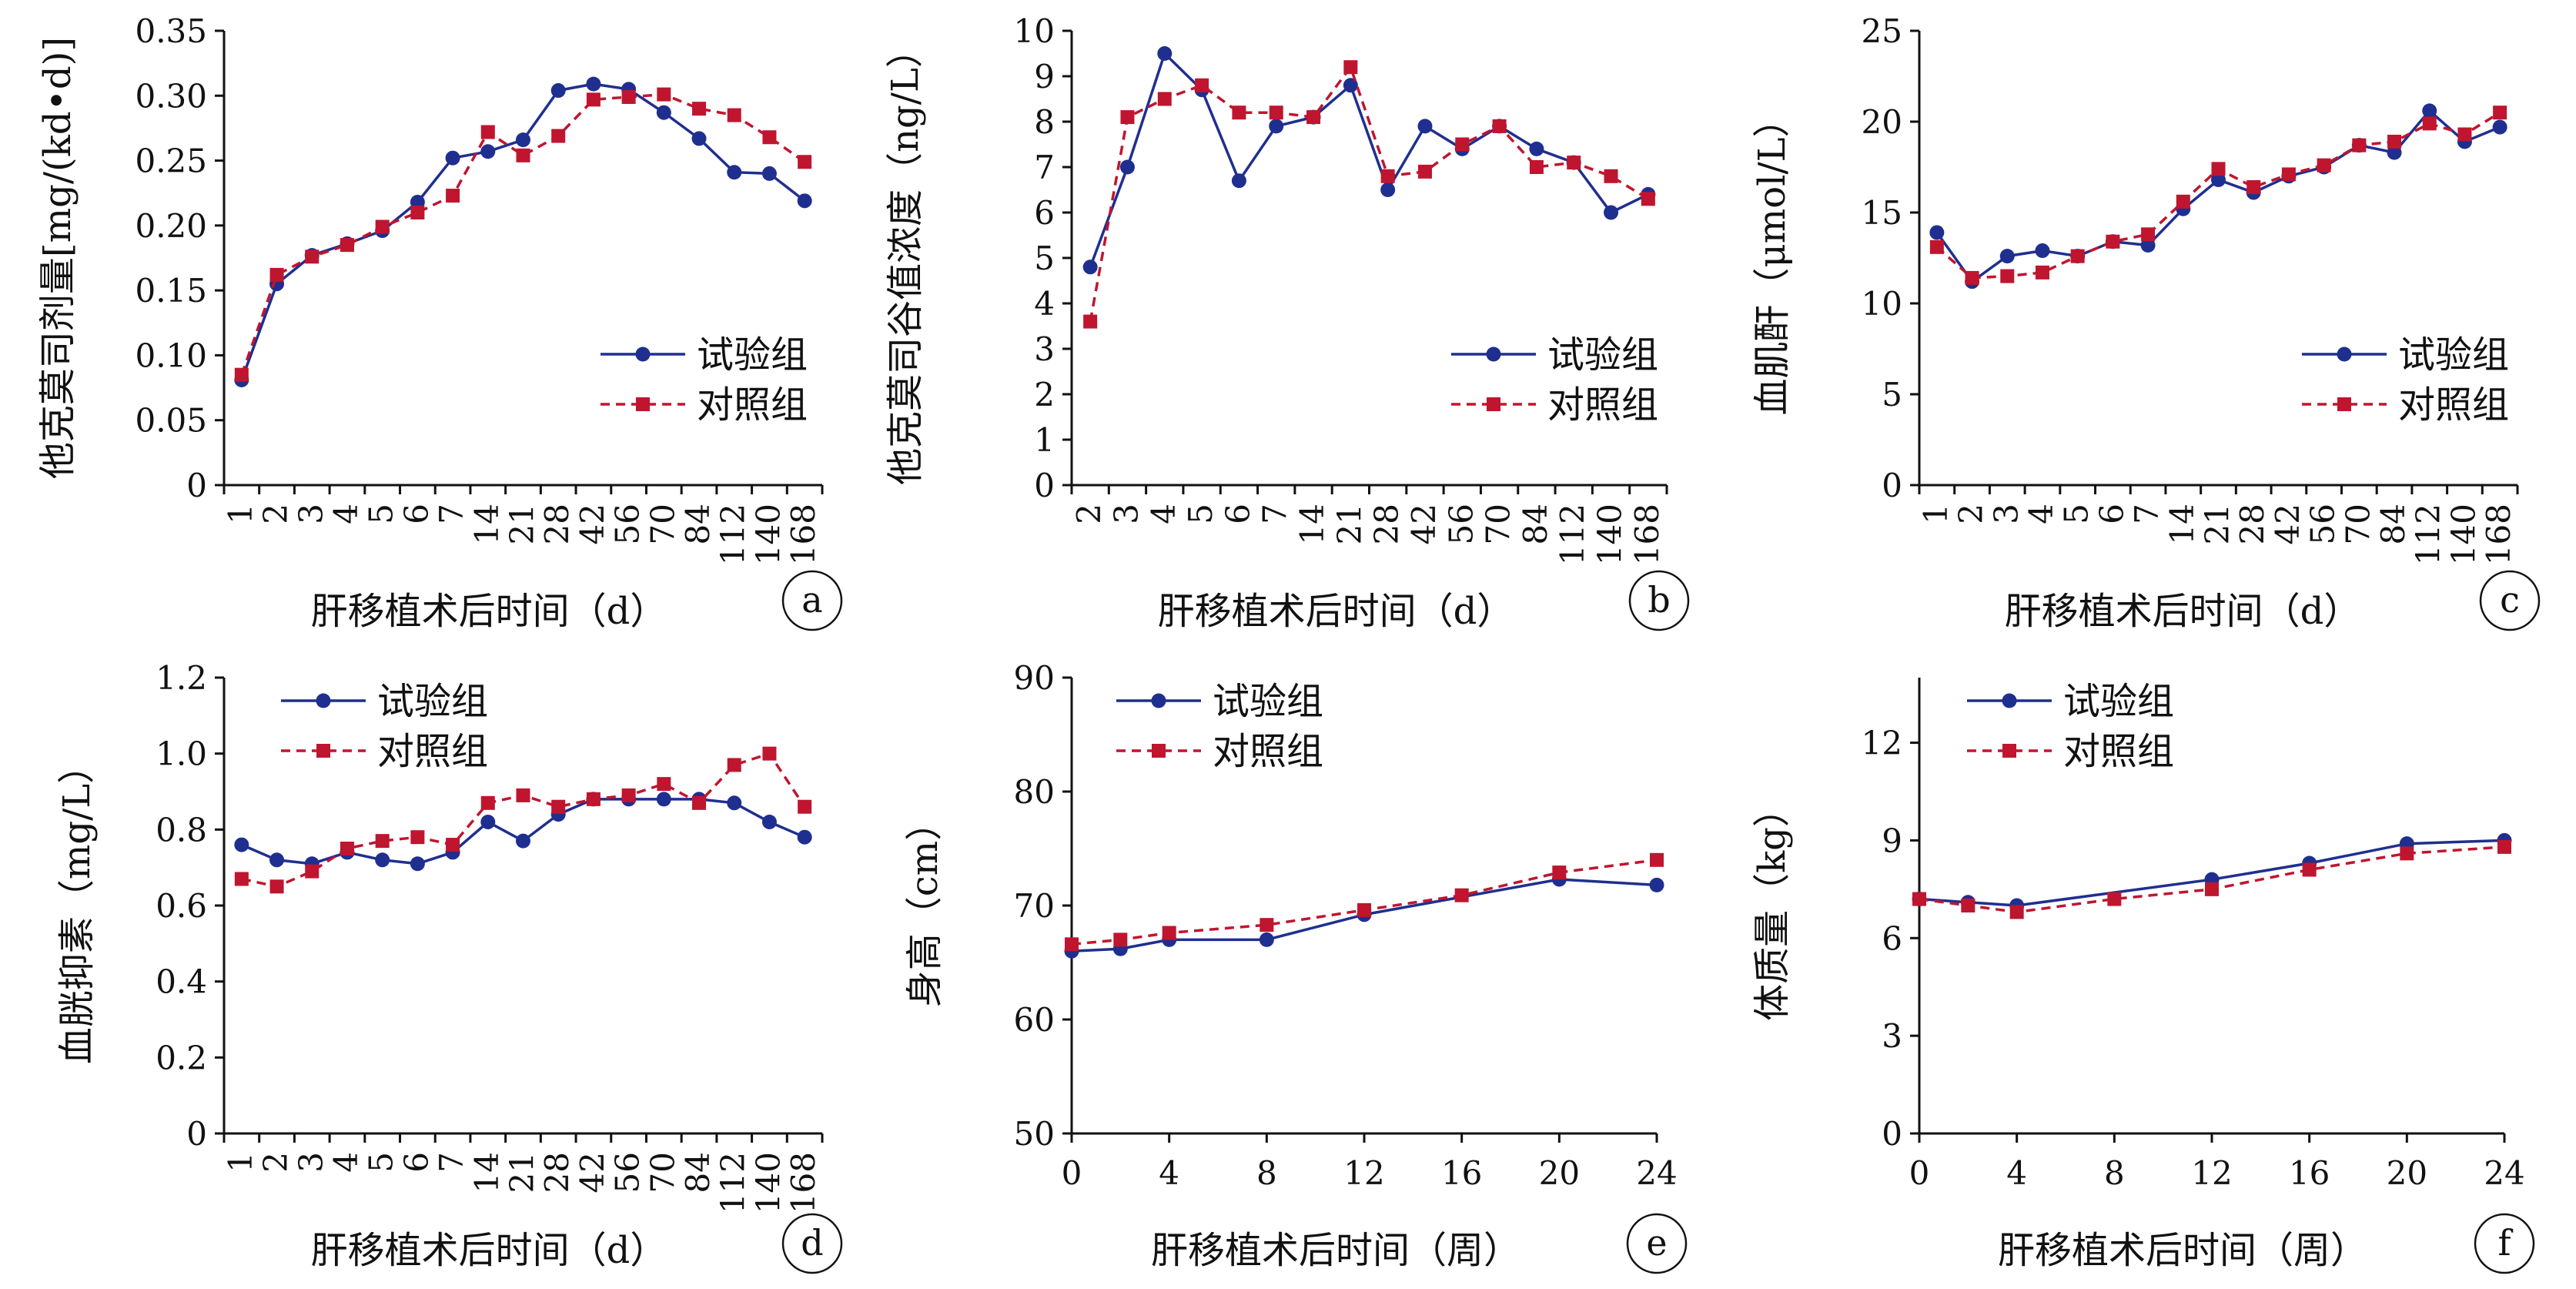  I want to click on y-tick-label: 7, so click(1044, 168).